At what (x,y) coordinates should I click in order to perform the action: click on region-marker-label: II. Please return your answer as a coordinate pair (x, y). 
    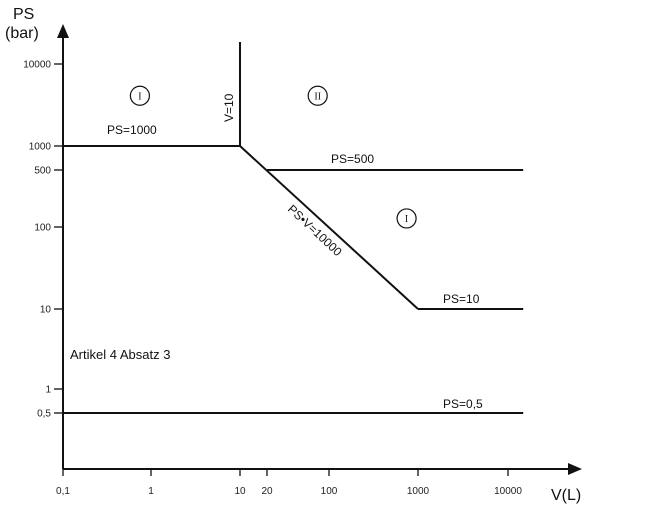
    Looking at the image, I should click on (317, 96).